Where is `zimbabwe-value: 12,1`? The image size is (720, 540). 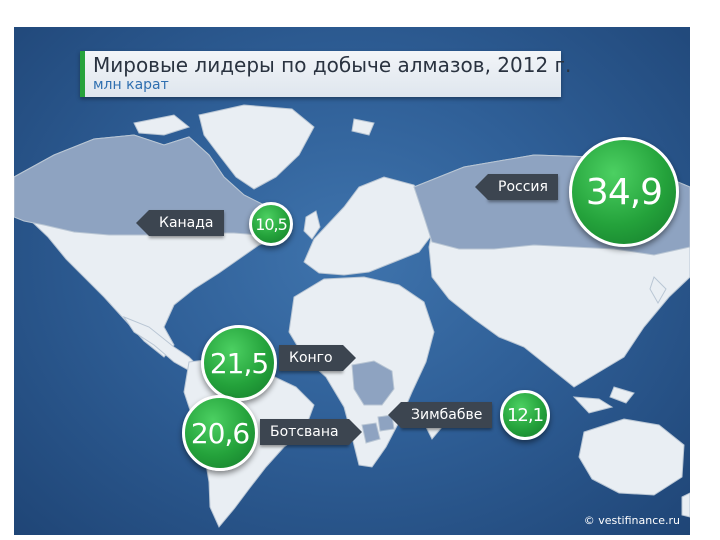
zimbabwe-value: 12,1 is located at coordinates (525, 415).